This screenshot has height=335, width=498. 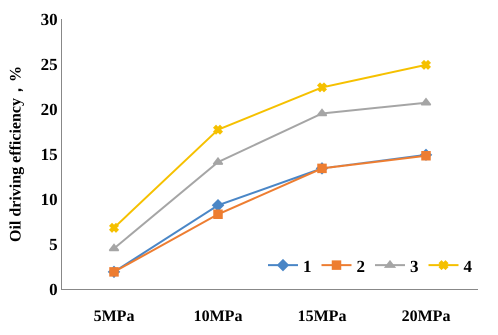 I want to click on y-tick-label: 20, so click(x=49, y=109).